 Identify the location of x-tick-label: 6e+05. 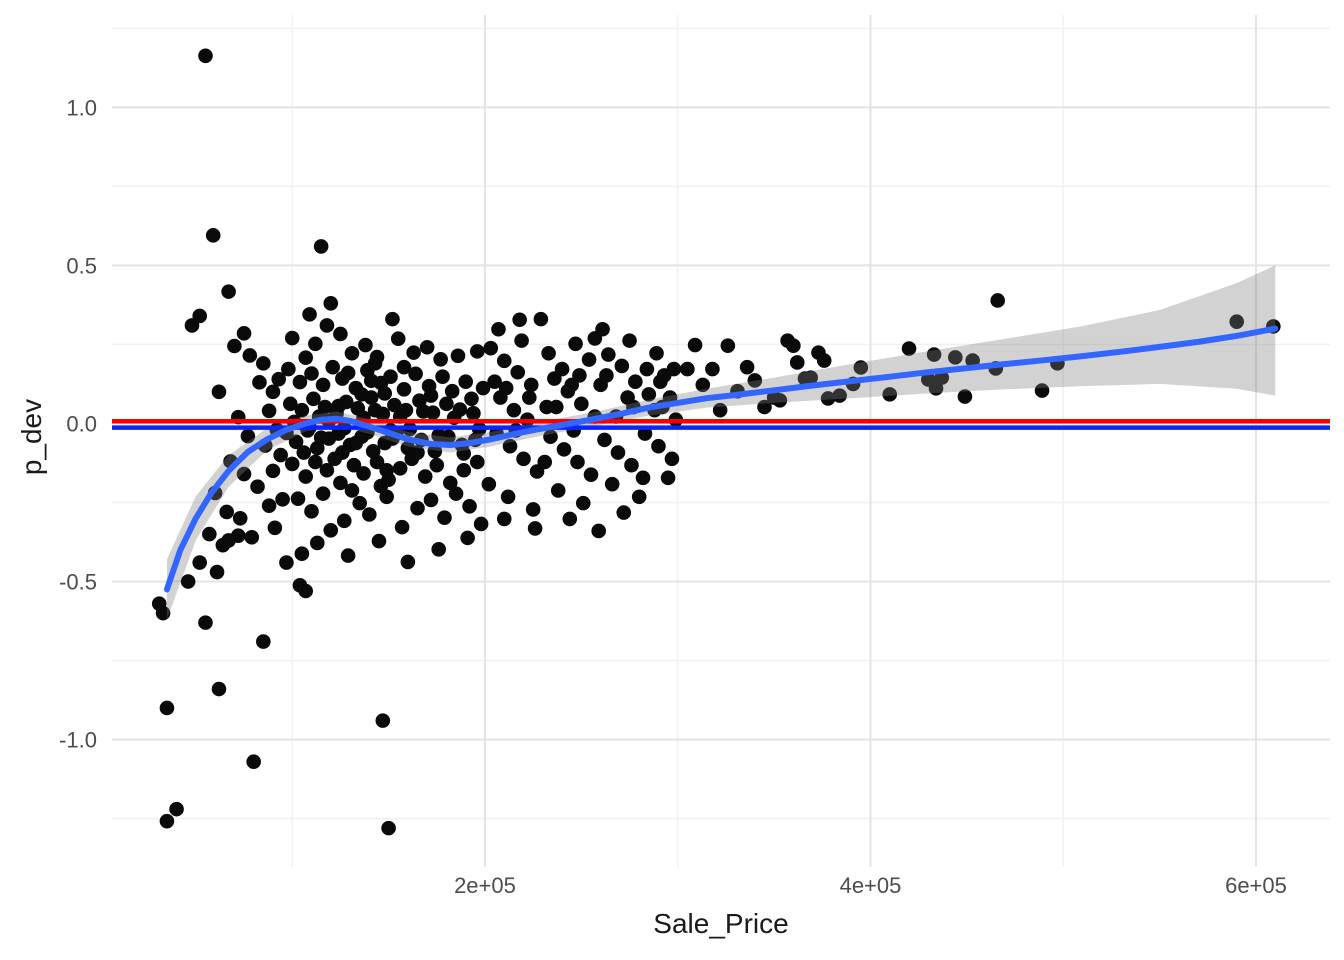
(1256, 885).